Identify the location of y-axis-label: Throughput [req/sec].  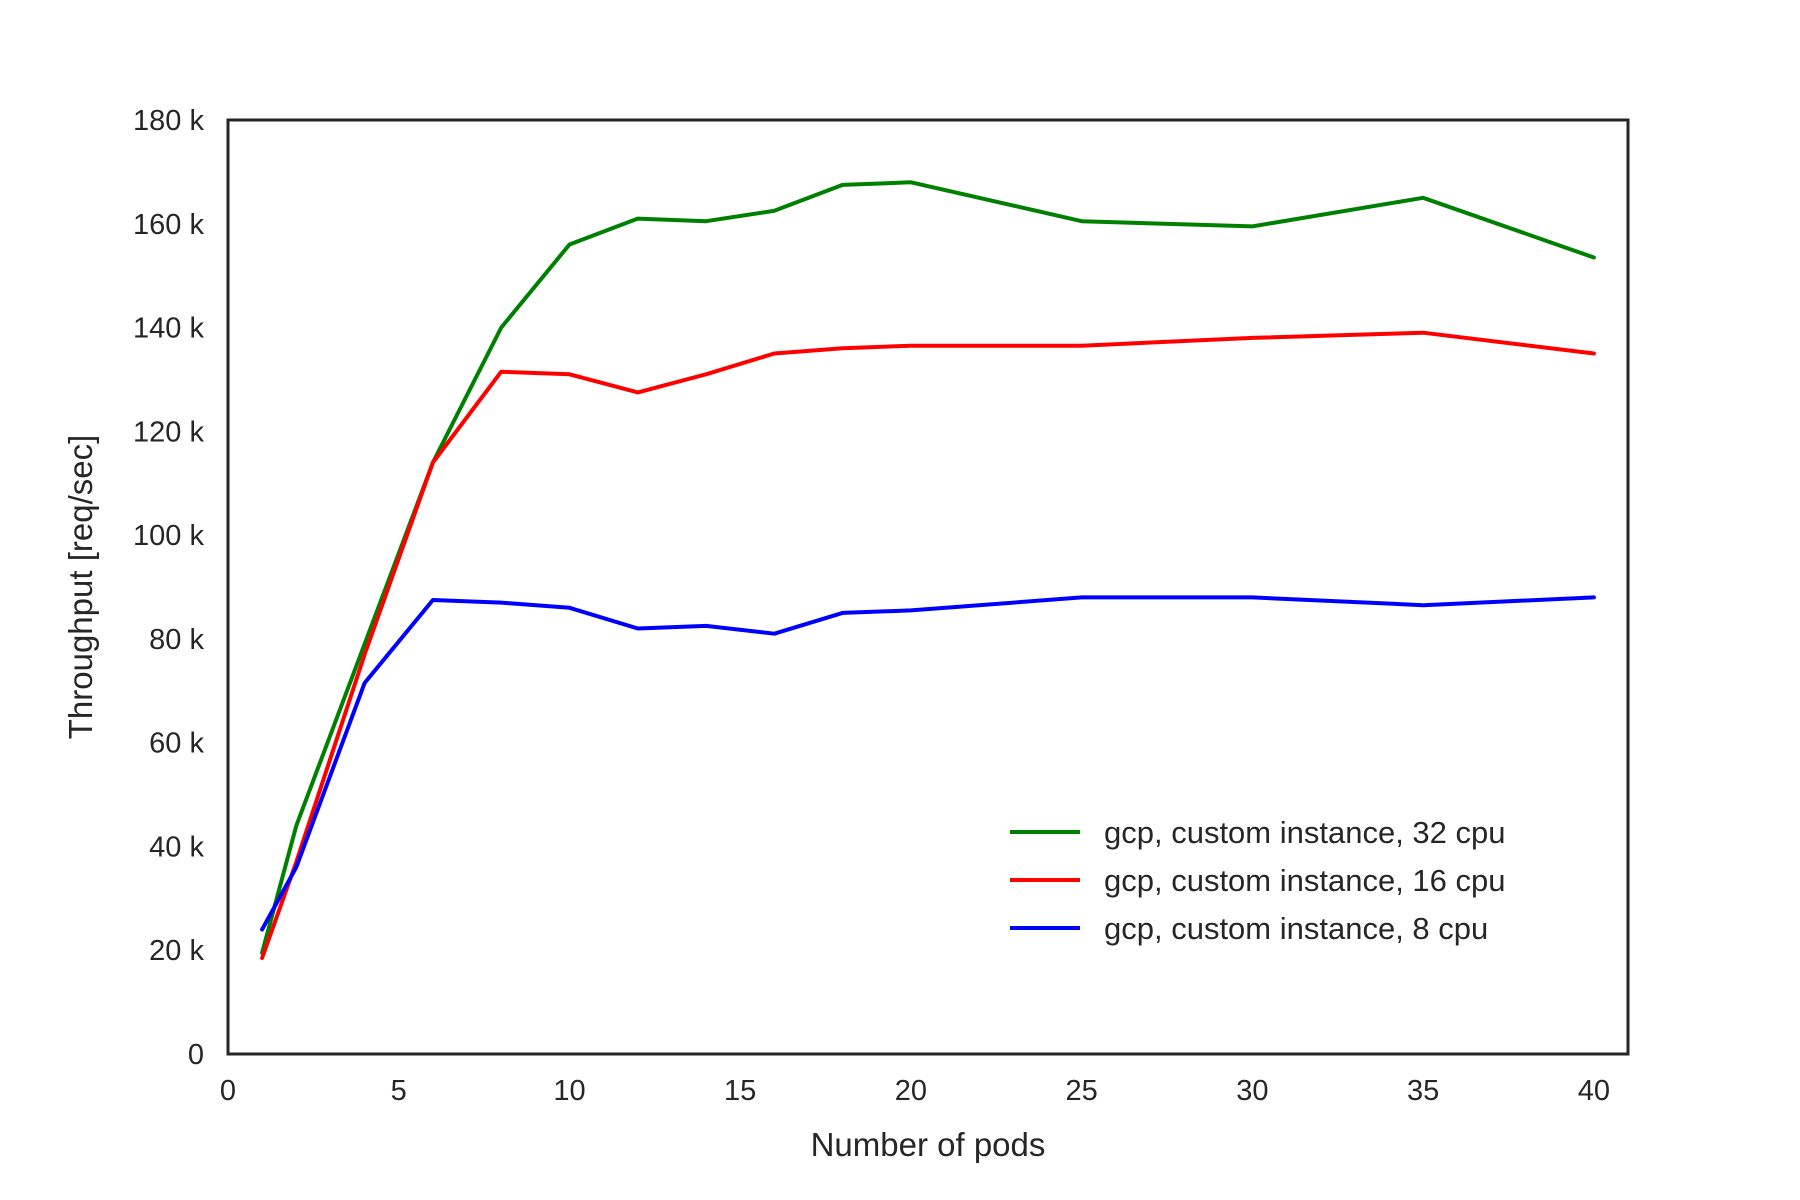
(80, 587).